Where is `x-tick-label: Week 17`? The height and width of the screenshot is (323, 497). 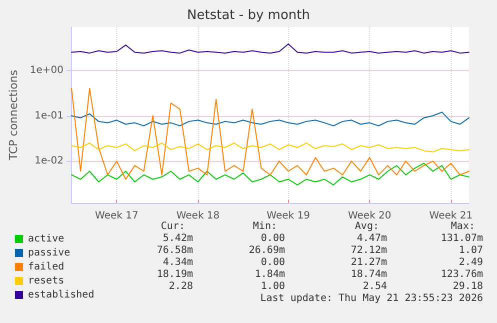
x-tick-label: Week 17 is located at coordinates (116, 216).